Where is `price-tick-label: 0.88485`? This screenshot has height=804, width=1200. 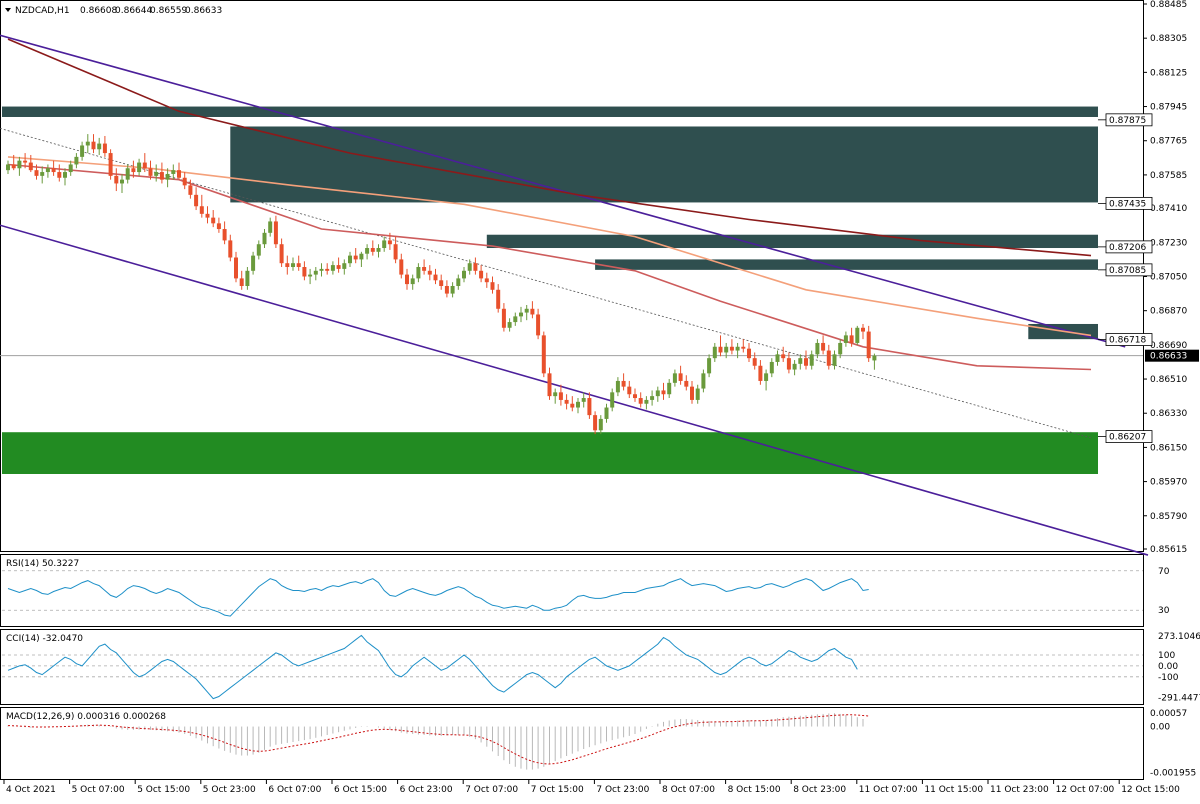 price-tick-label: 0.88485 is located at coordinates (1168, 5).